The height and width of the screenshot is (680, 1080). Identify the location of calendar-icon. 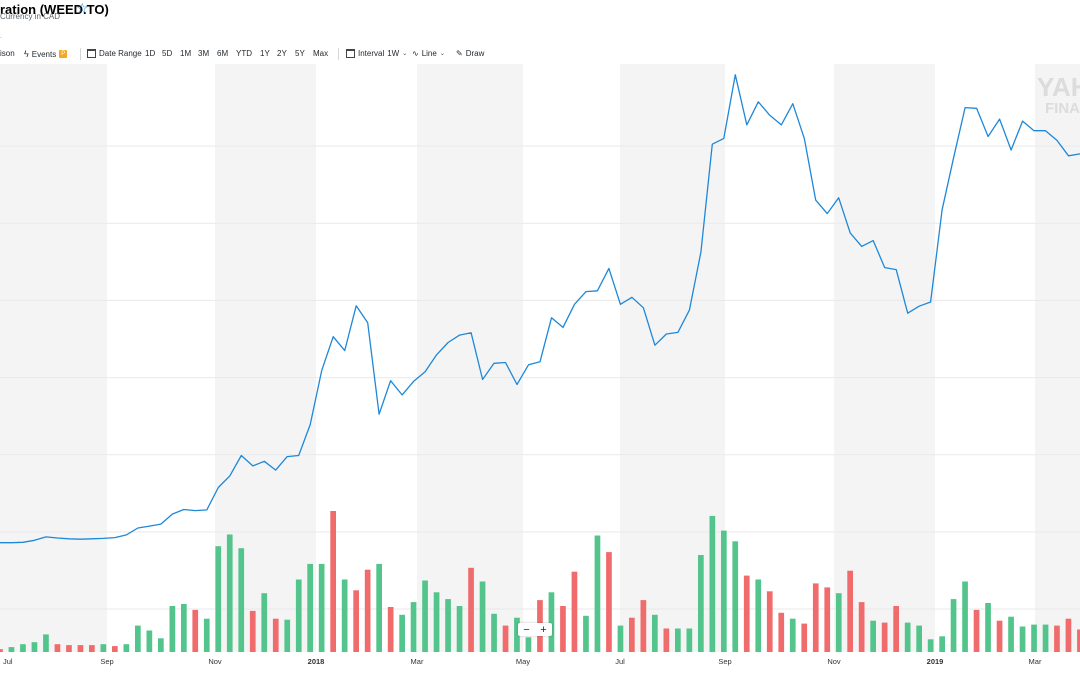
(91, 53).